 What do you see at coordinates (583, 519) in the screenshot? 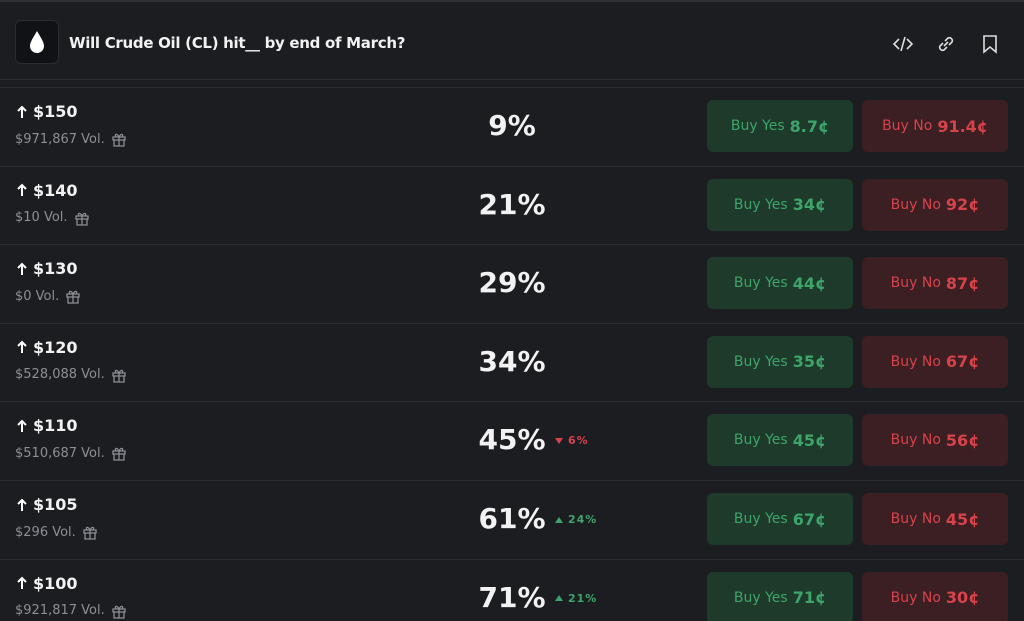
I see `change-value: 24%` at bounding box center [583, 519].